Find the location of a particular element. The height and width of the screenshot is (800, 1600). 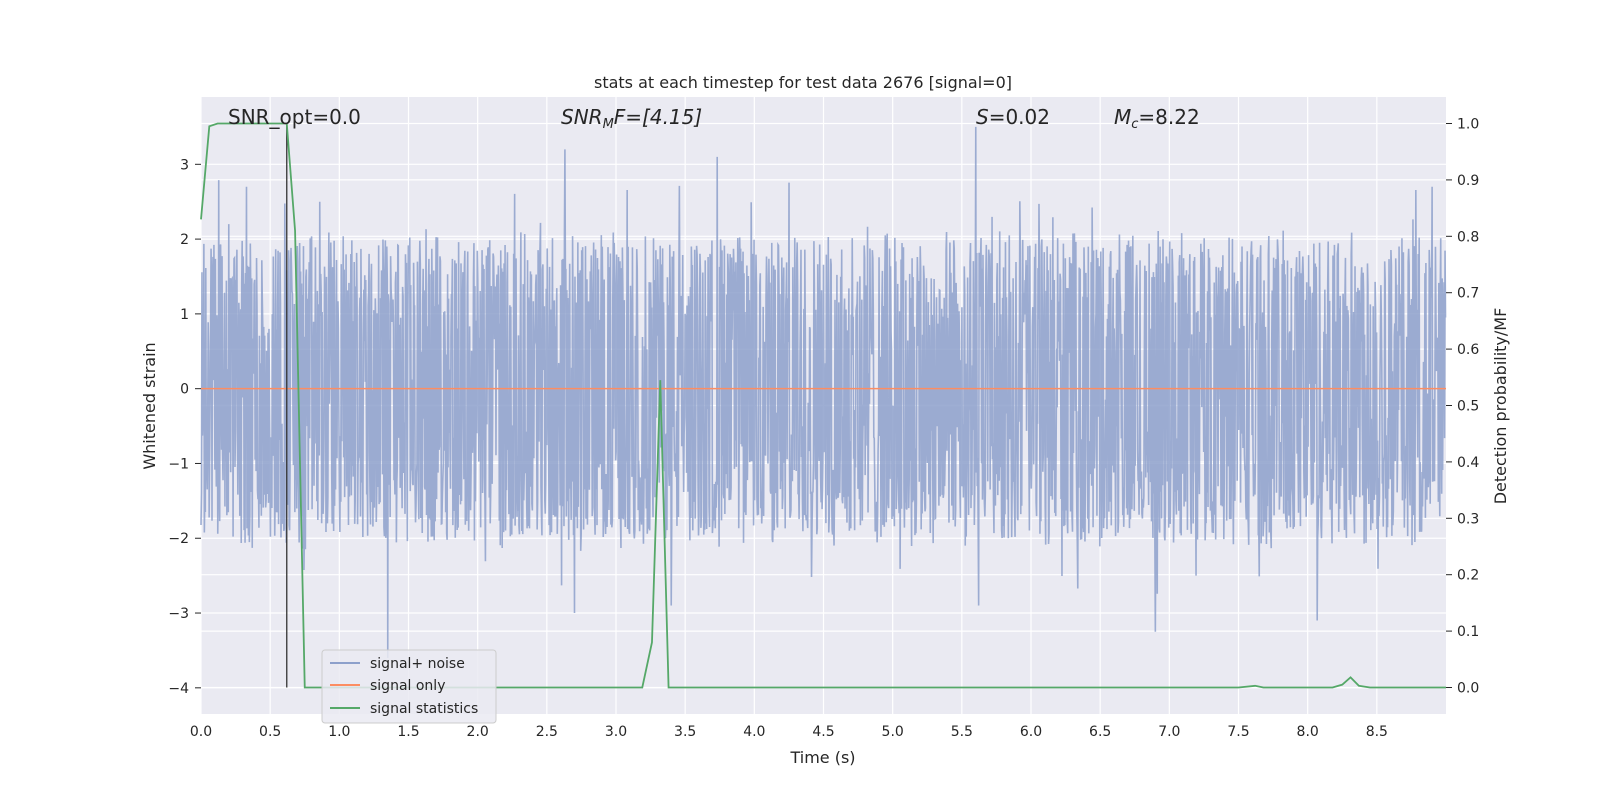

x-tick-label: 8.0 is located at coordinates (1308, 732).